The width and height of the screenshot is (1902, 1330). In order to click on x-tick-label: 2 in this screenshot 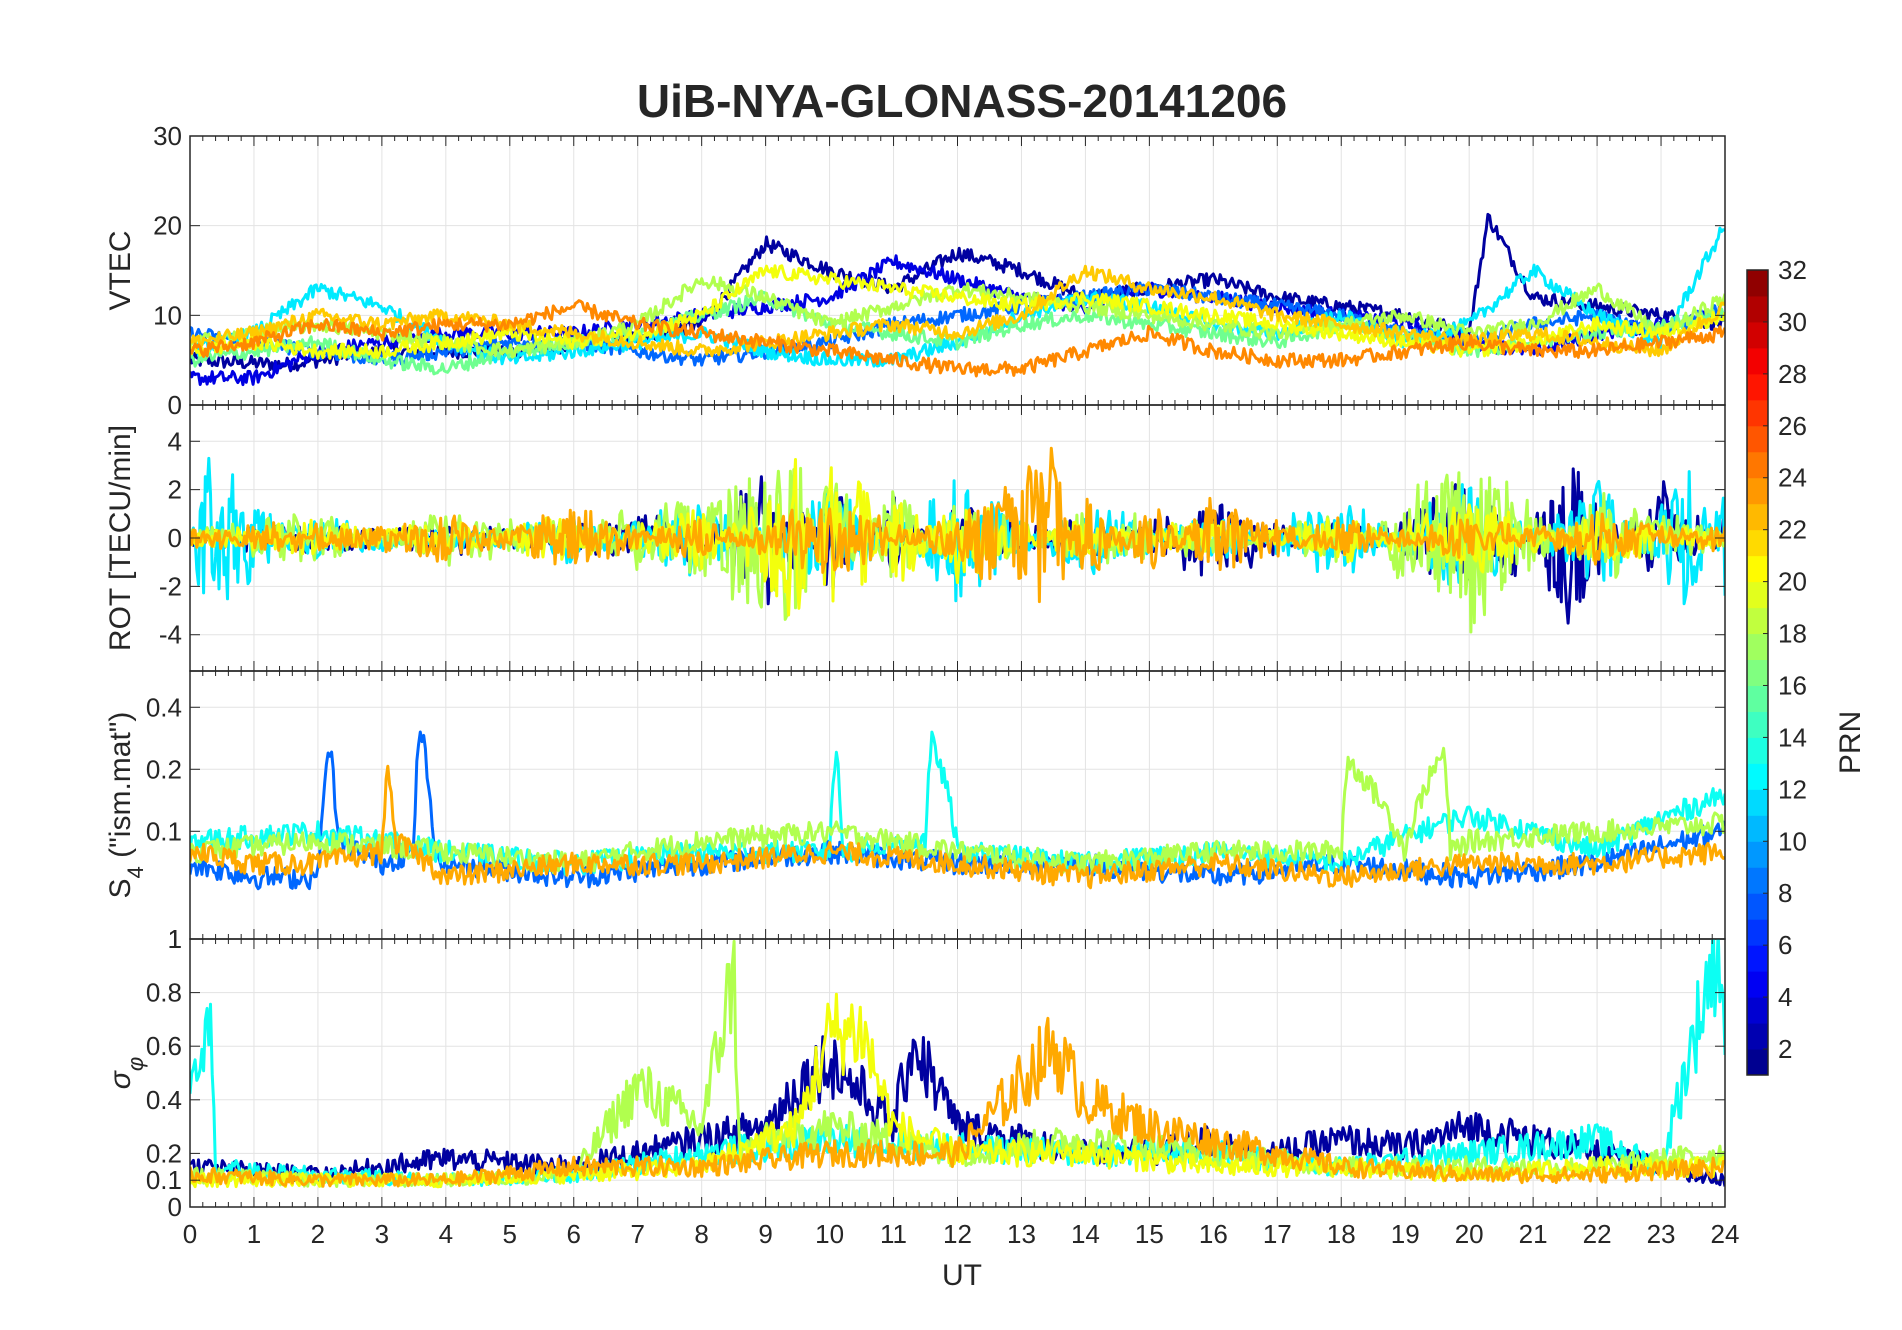, I will do `click(318, 1234)`.